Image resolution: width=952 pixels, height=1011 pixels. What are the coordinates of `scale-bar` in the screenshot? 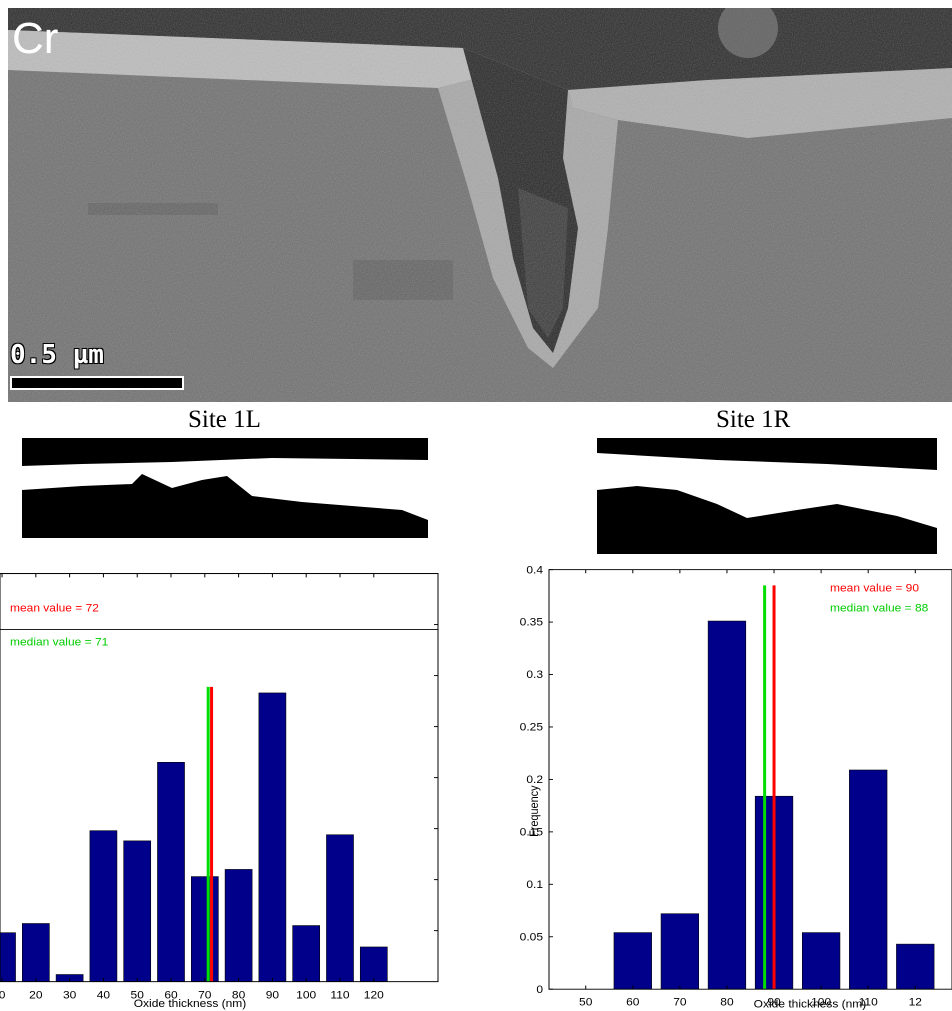 It's located at (97, 383).